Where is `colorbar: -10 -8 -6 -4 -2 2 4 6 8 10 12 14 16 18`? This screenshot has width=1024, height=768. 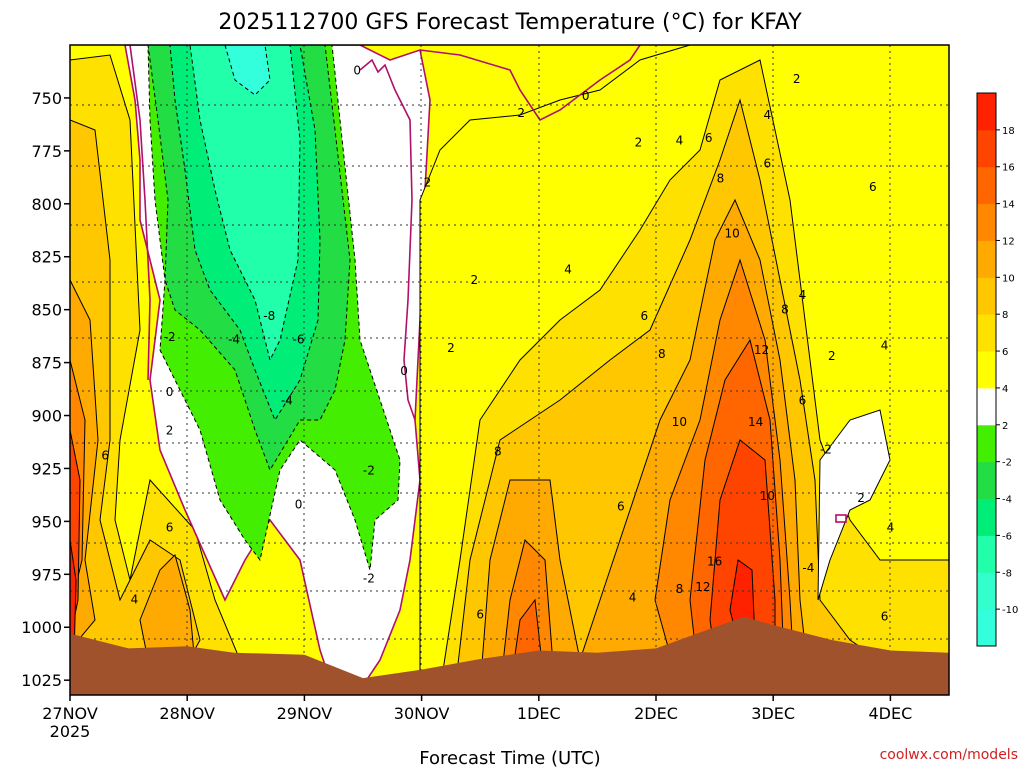
colorbar: -10 -8 -6 -4 -2 2 4 6 8 10 12 14 16 18 is located at coordinates (997, 369).